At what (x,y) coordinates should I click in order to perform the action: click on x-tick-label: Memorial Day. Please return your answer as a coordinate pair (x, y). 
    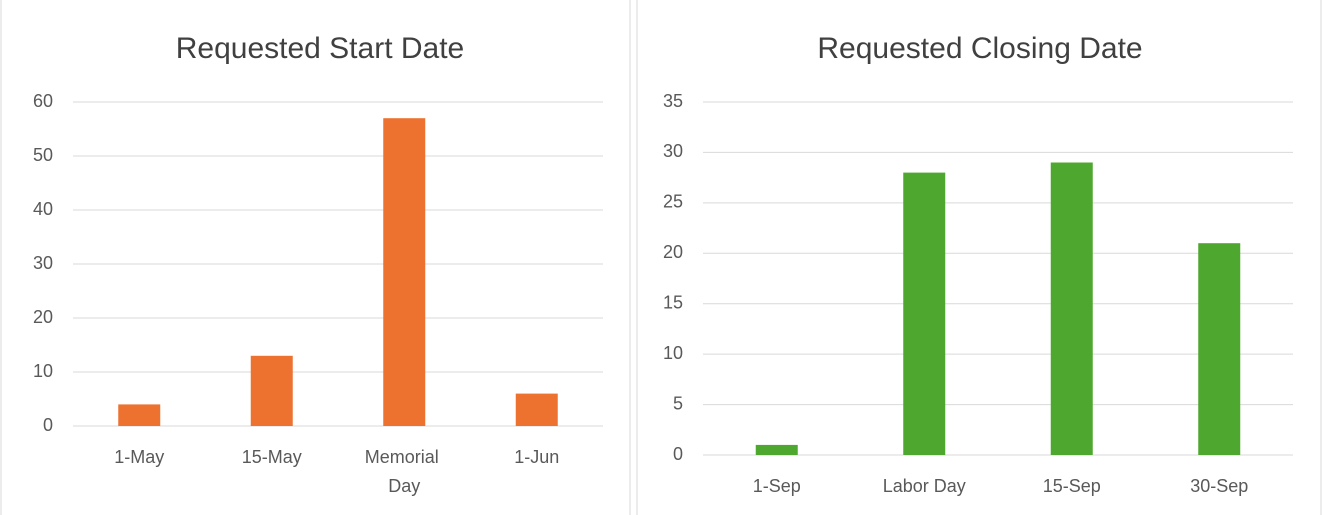
    Looking at the image, I should click on (404, 471).